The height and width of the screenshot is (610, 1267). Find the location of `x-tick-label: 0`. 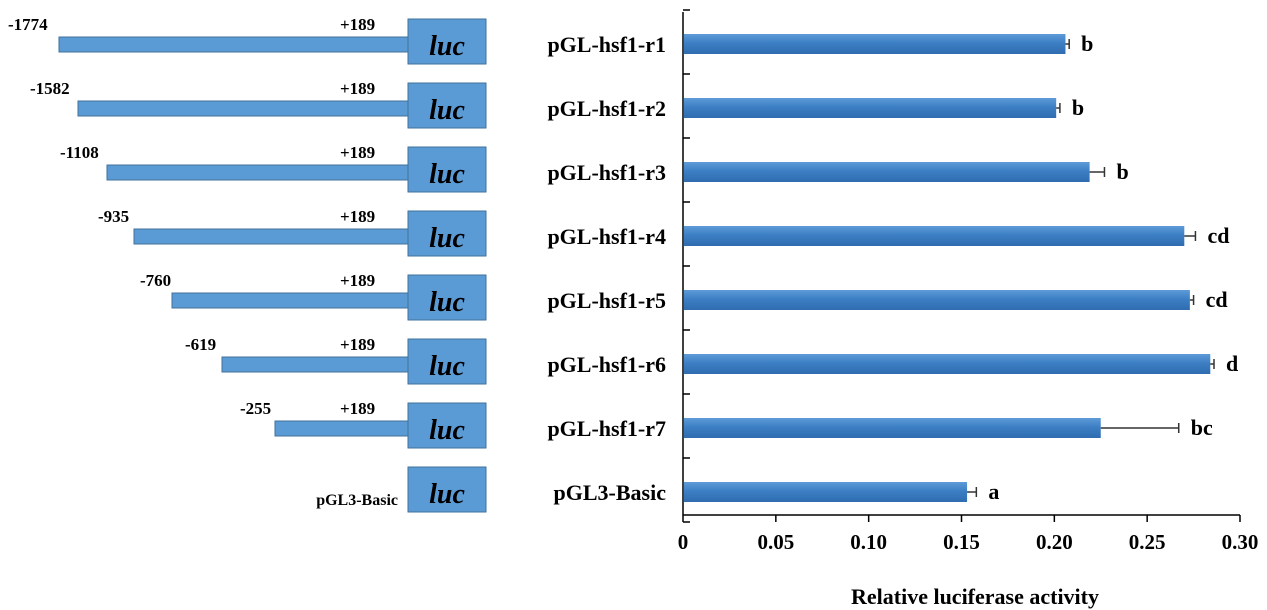

x-tick-label: 0 is located at coordinates (683, 542).